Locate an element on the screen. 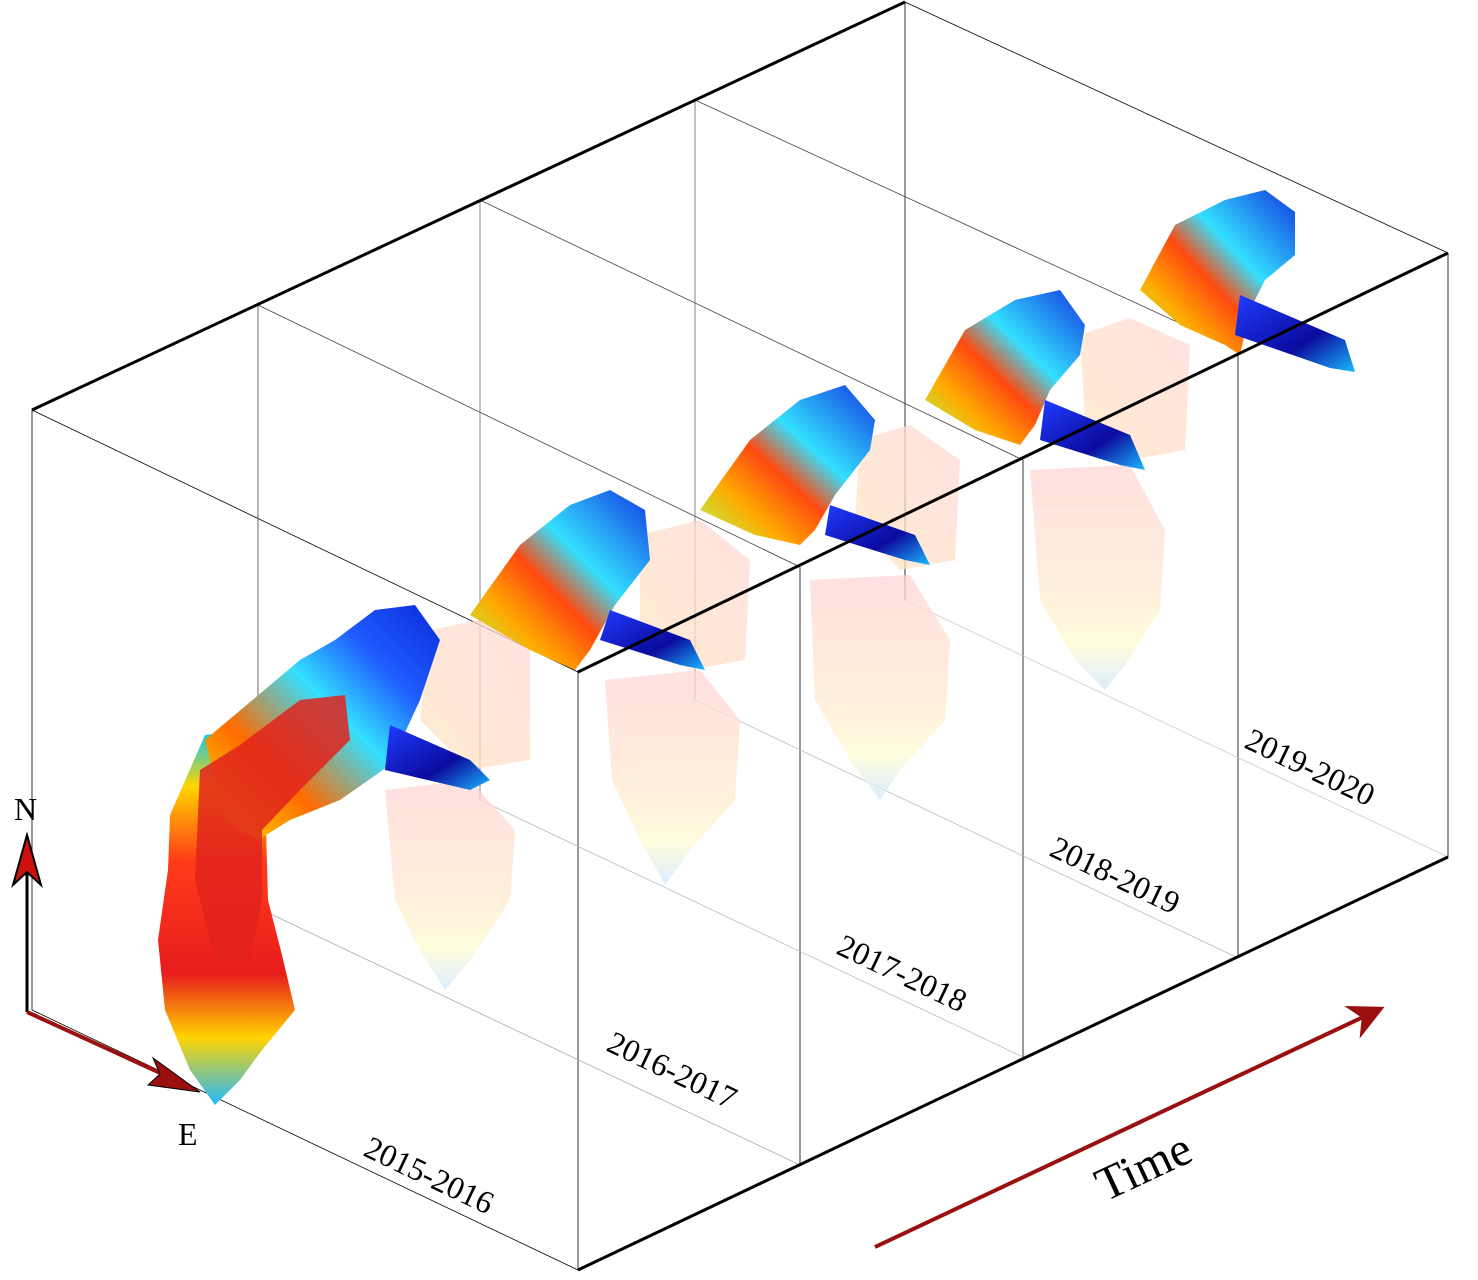  period-label: 2018-2019 is located at coordinates (1115, 875).